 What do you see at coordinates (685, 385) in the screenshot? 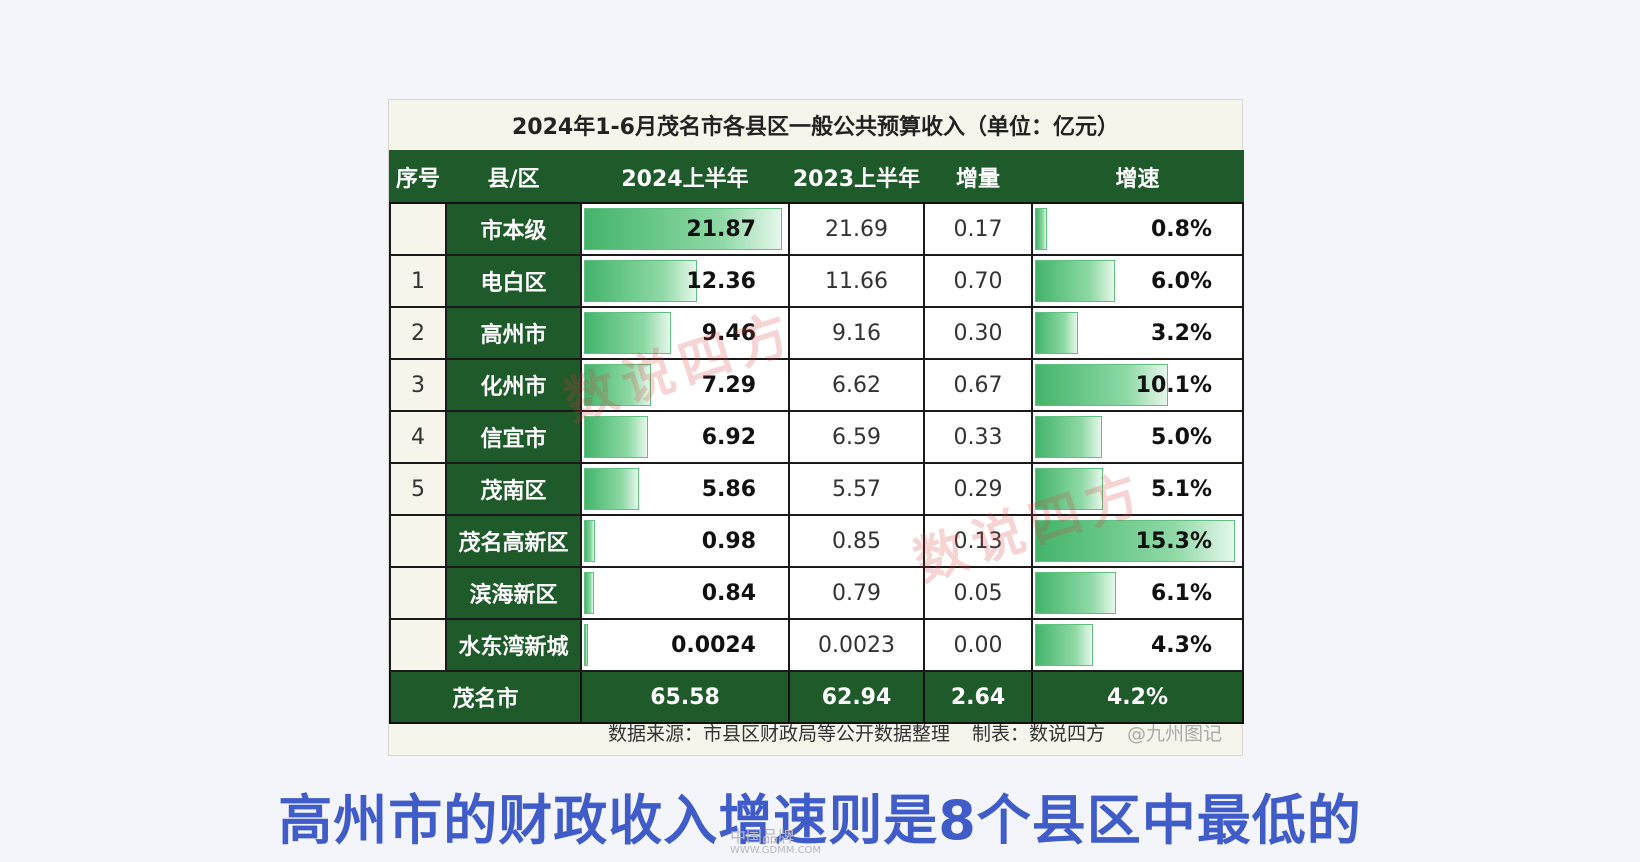
I see `row-2024h1: 7.29` at bounding box center [685, 385].